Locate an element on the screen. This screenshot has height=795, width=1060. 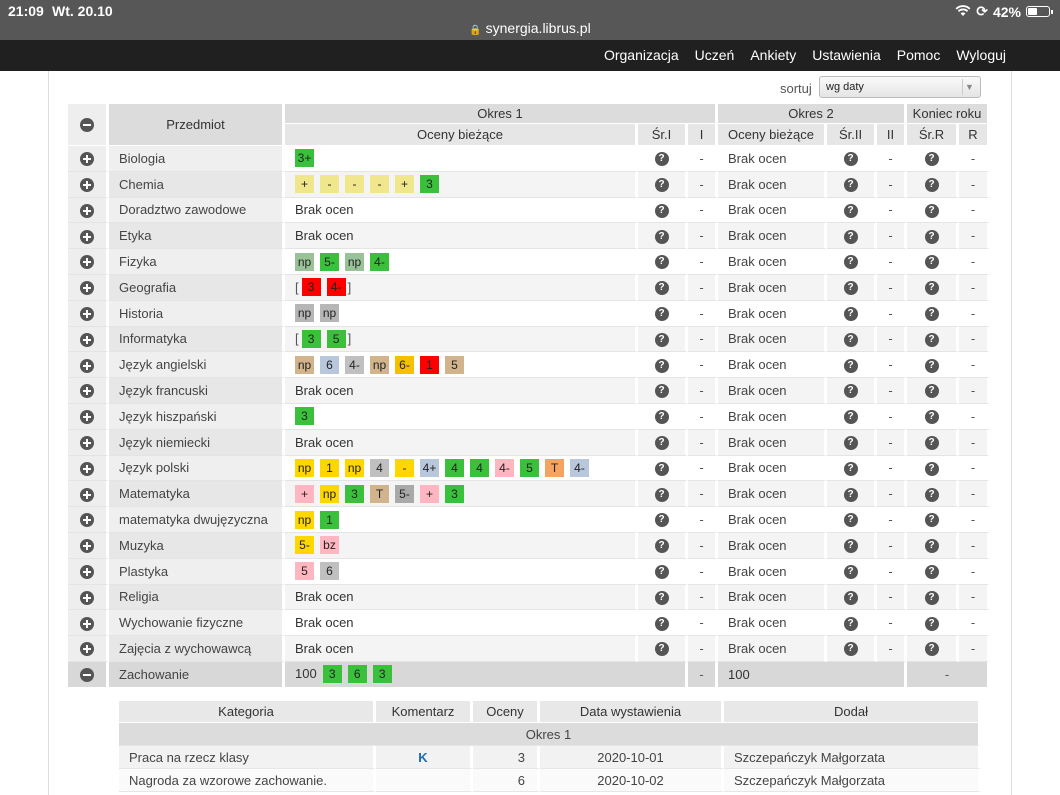
nav-link: Pomoc is located at coordinates (918, 55).